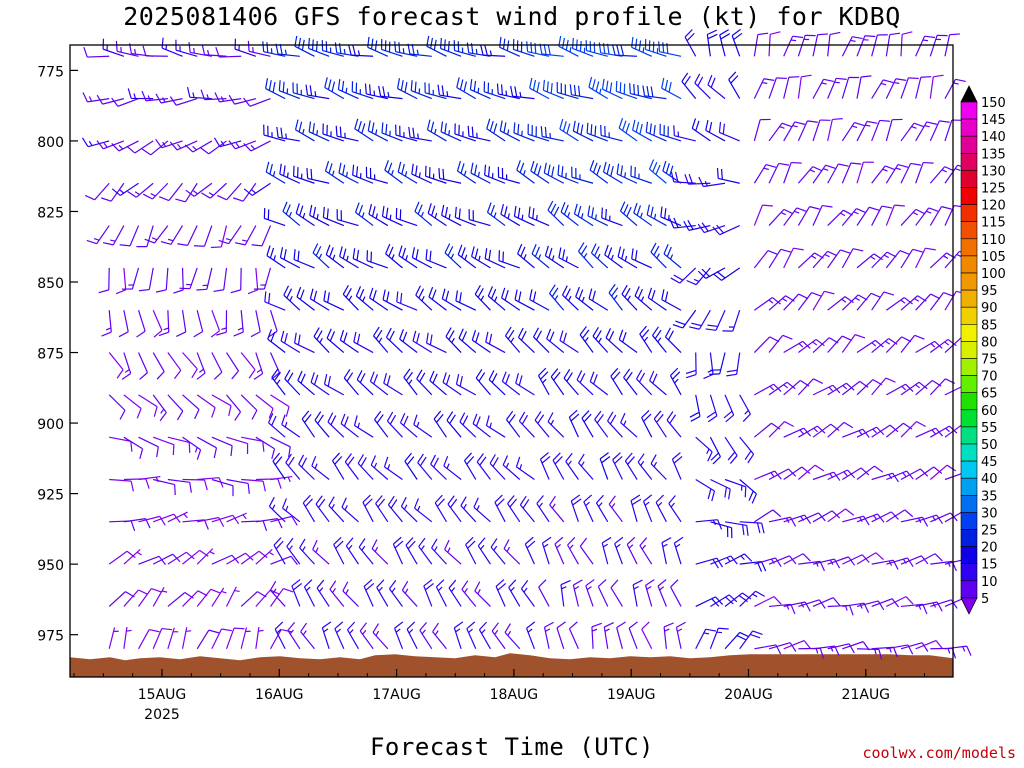 Image resolution: width=1024 pixels, height=768 pixels. Describe the element at coordinates (765, 173) in the screenshot. I see `wind-barb-c44-l3` at that location.